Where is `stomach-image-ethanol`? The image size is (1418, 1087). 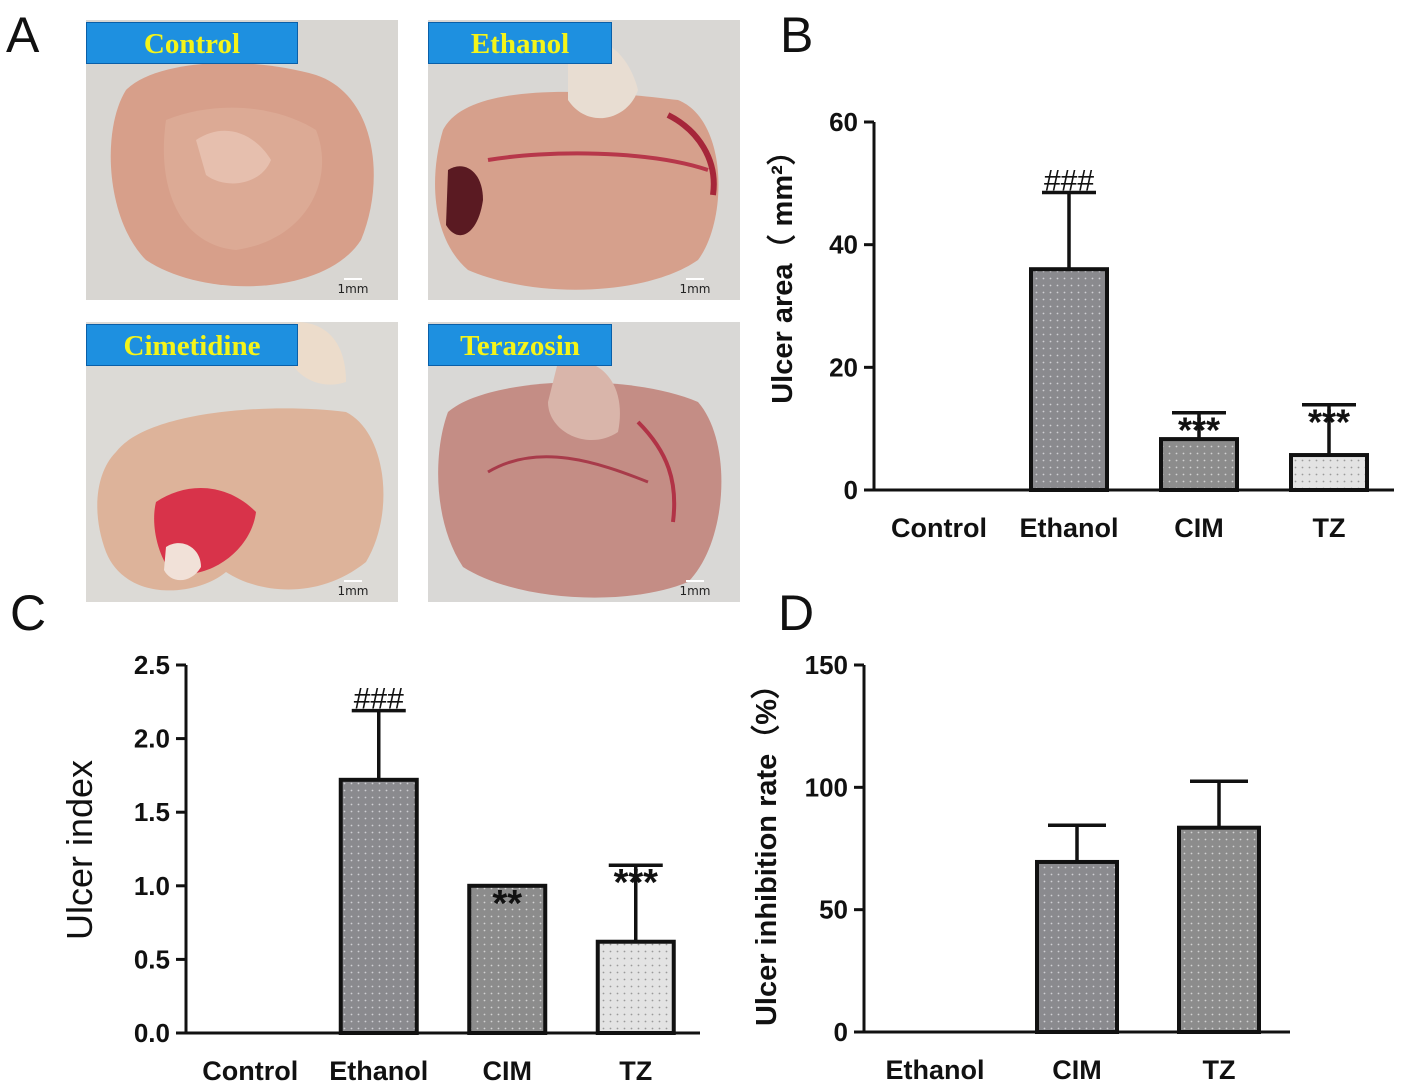 stomach-image-ethanol is located at coordinates (584, 160).